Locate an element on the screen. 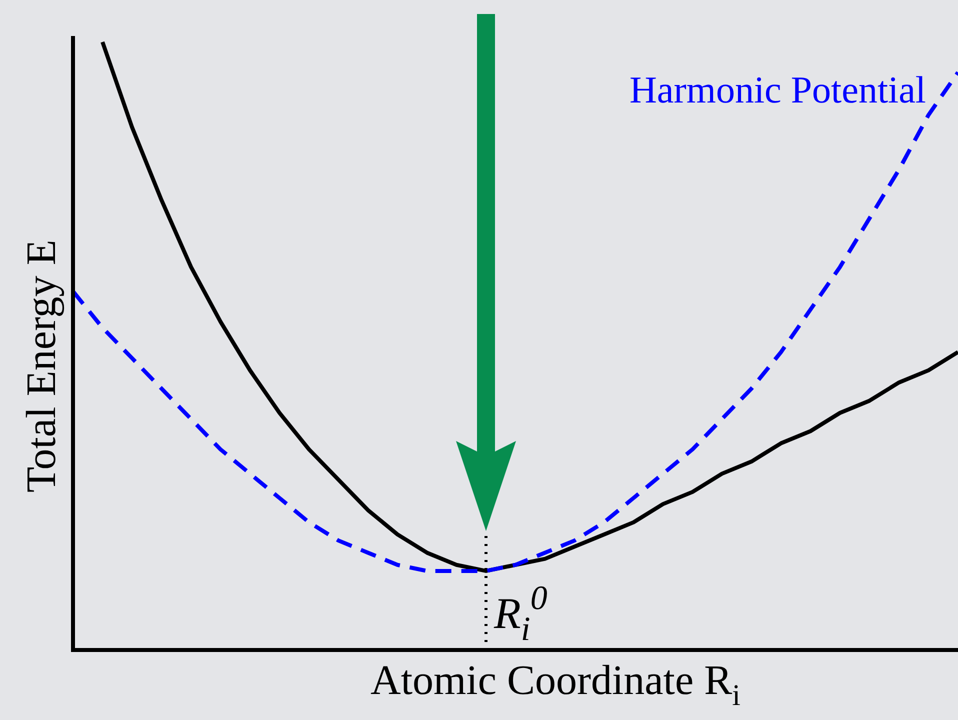 This screenshot has height=720, width=958. y-axis-title: Total Energy E is located at coordinates (42, 366).